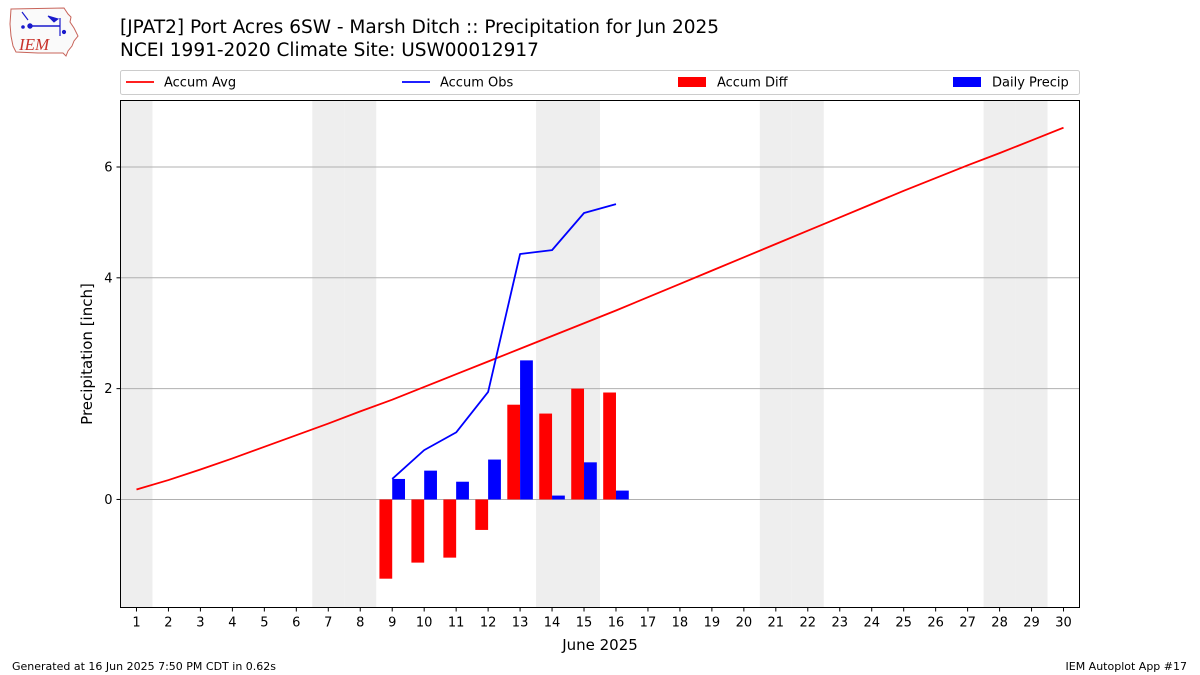 Image resolution: width=1200 pixels, height=675 pixels. I want to click on x-tick-label: 4, so click(232, 623).